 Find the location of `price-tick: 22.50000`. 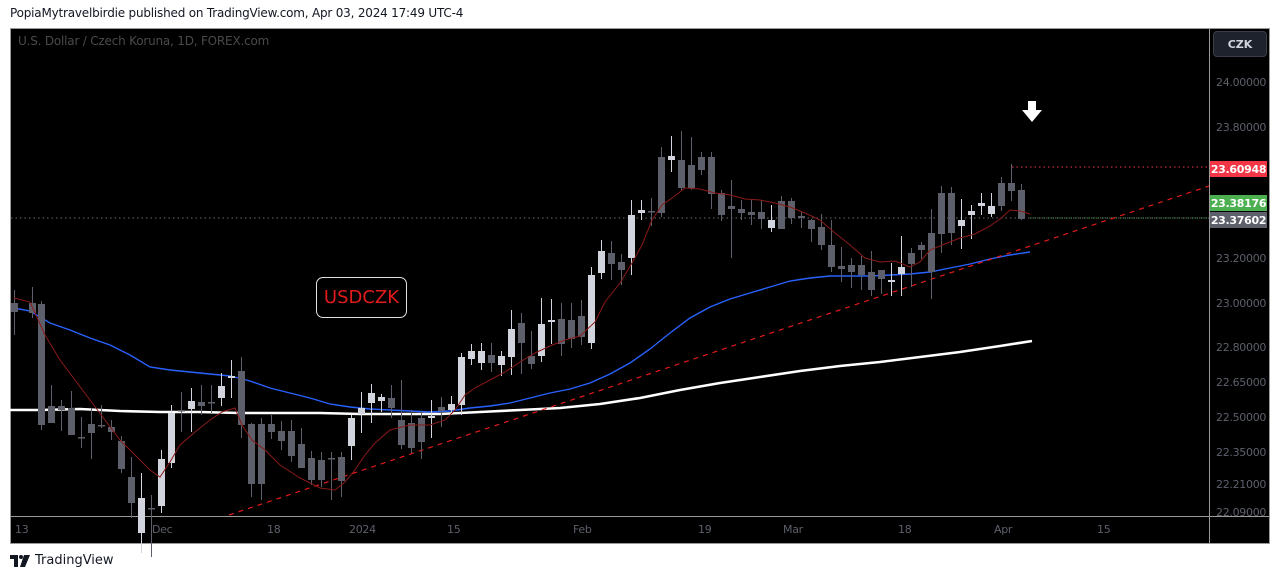

price-tick: 22.50000 is located at coordinates (1241, 417).